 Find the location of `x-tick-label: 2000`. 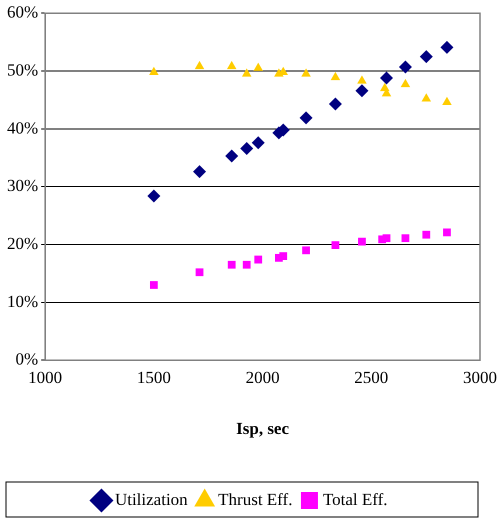

x-tick-label: 2000 is located at coordinates (263, 377).